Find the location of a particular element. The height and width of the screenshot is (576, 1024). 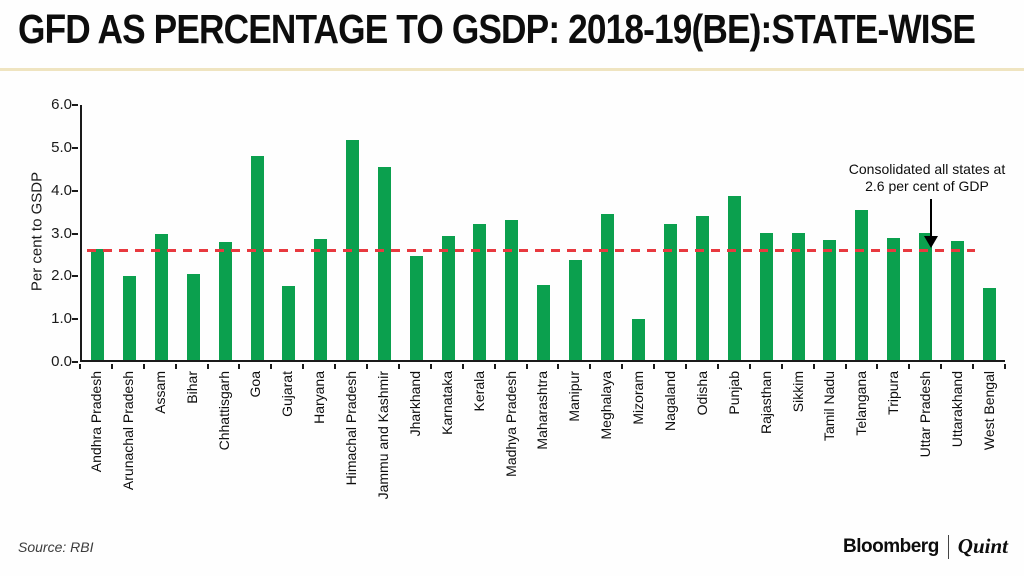

x-label-slot: Assam is located at coordinates (160, 451).